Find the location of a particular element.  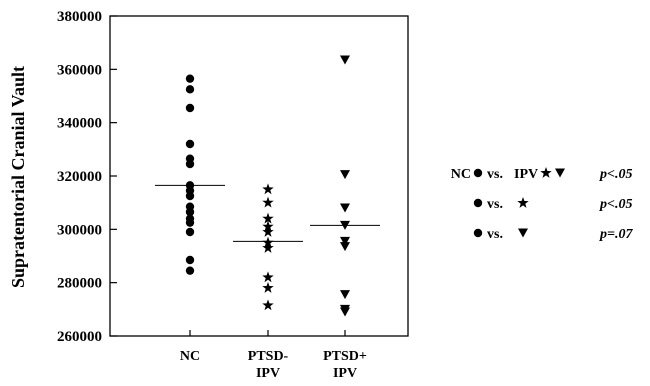

y-tick-label: 260000 is located at coordinates (79, 337).